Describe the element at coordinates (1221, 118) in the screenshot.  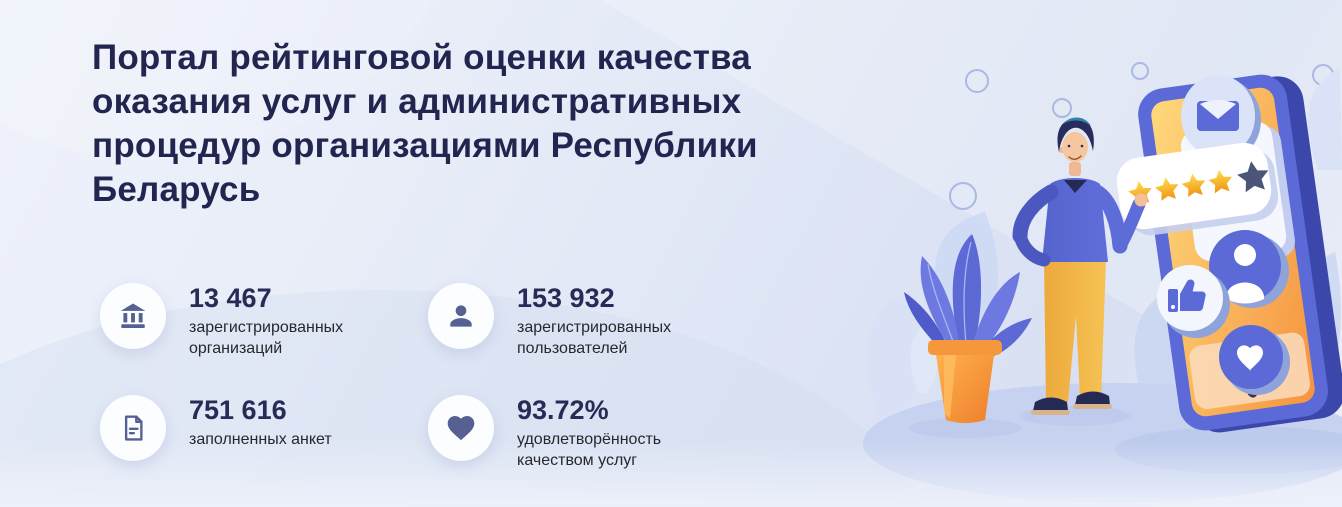
I see `mail-icon` at that location.